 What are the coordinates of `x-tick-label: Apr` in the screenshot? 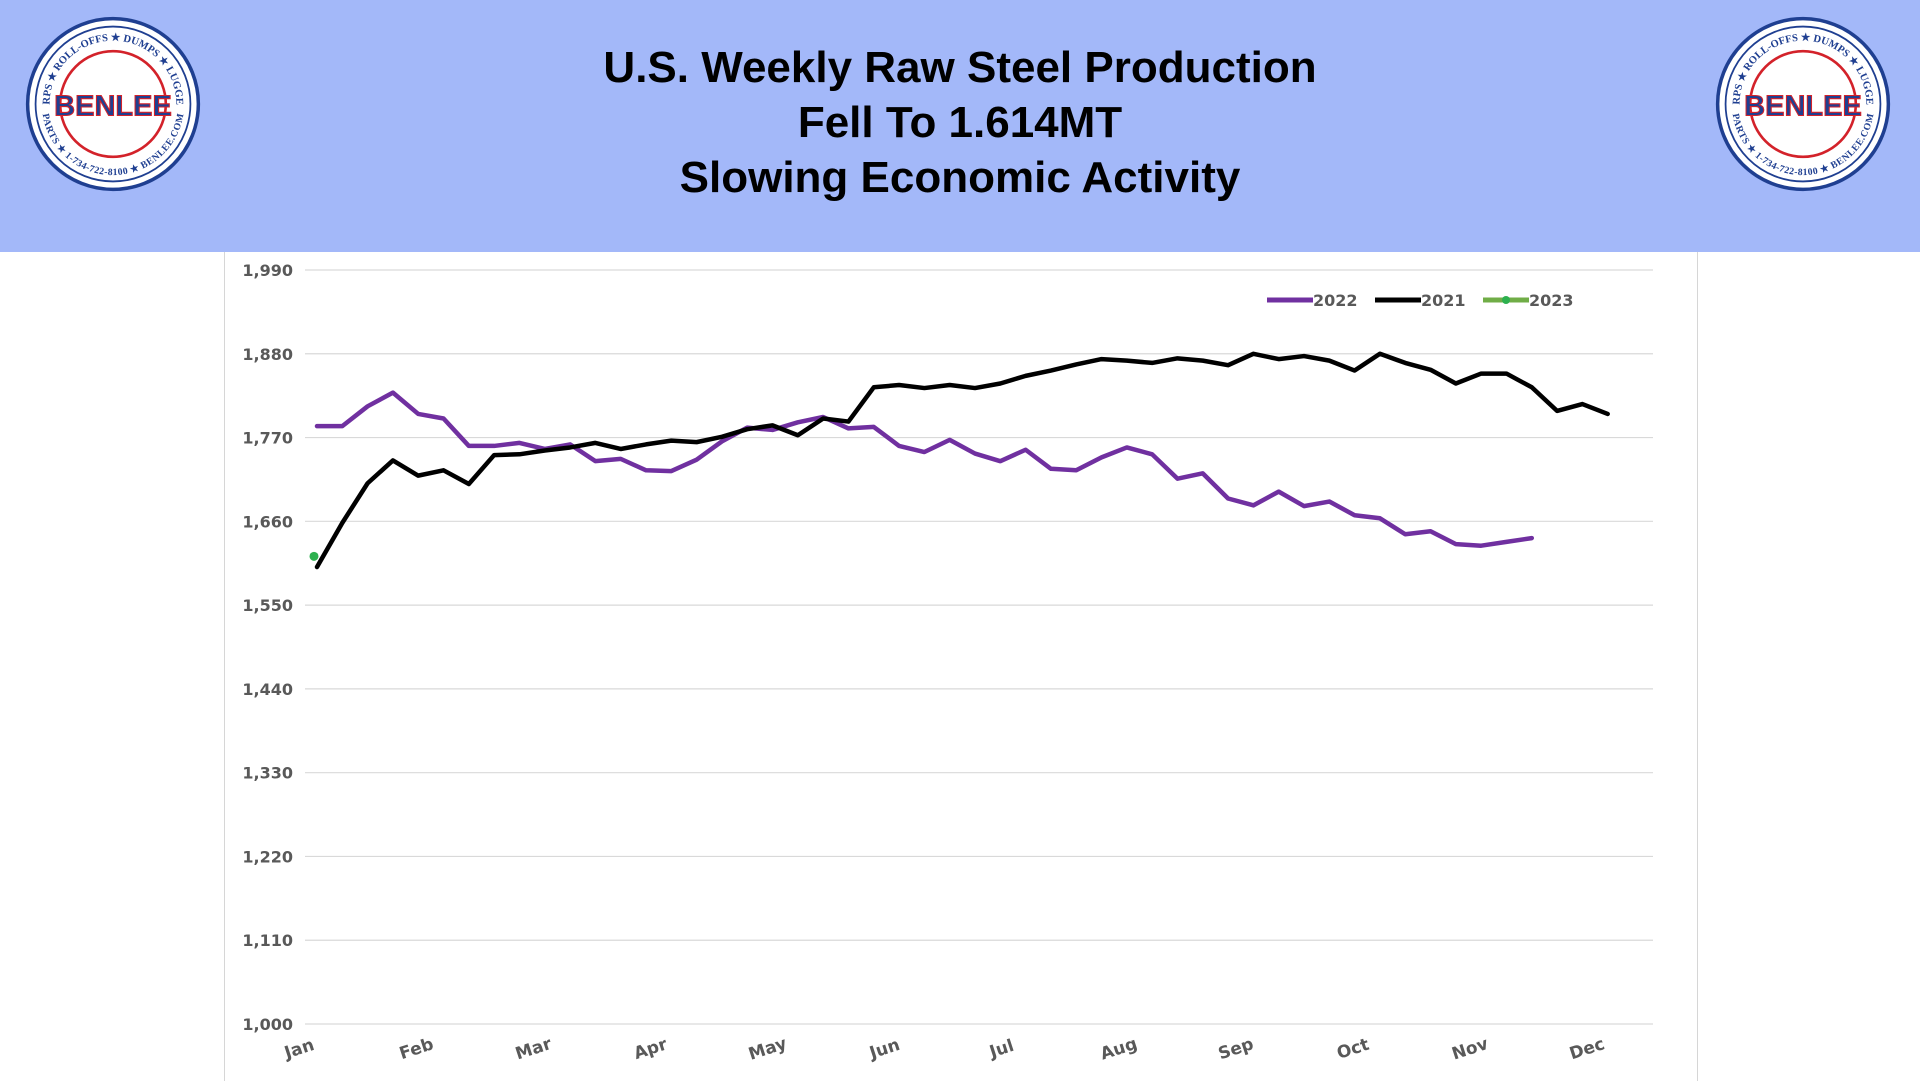 It's located at (651, 1049).